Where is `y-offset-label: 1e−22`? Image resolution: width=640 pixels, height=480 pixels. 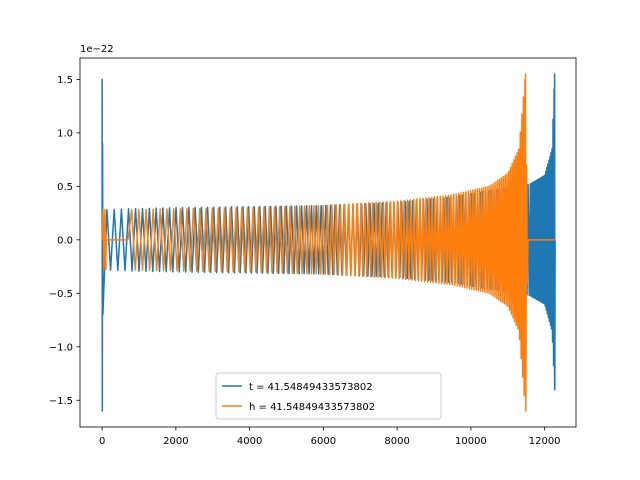
y-offset-label: 1e−22 is located at coordinates (97, 49).